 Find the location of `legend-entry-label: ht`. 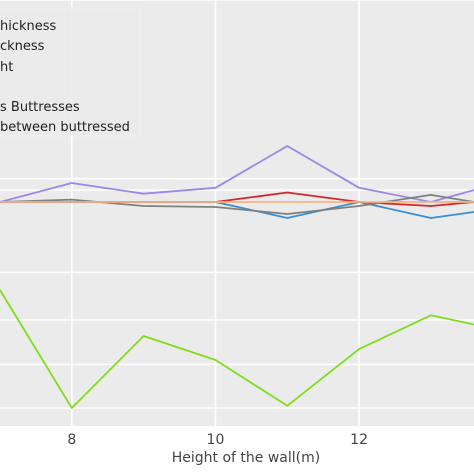

legend-entry-label: ht is located at coordinates (6, 67).